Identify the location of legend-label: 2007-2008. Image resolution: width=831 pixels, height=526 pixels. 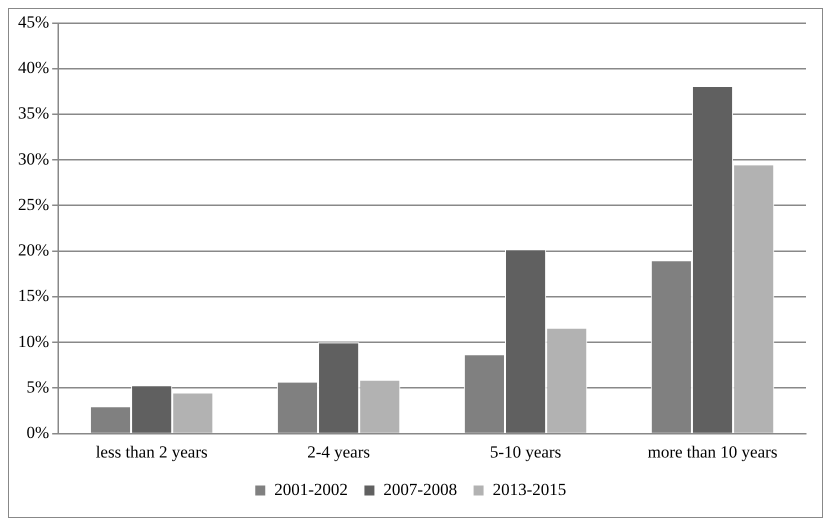
(420, 489).